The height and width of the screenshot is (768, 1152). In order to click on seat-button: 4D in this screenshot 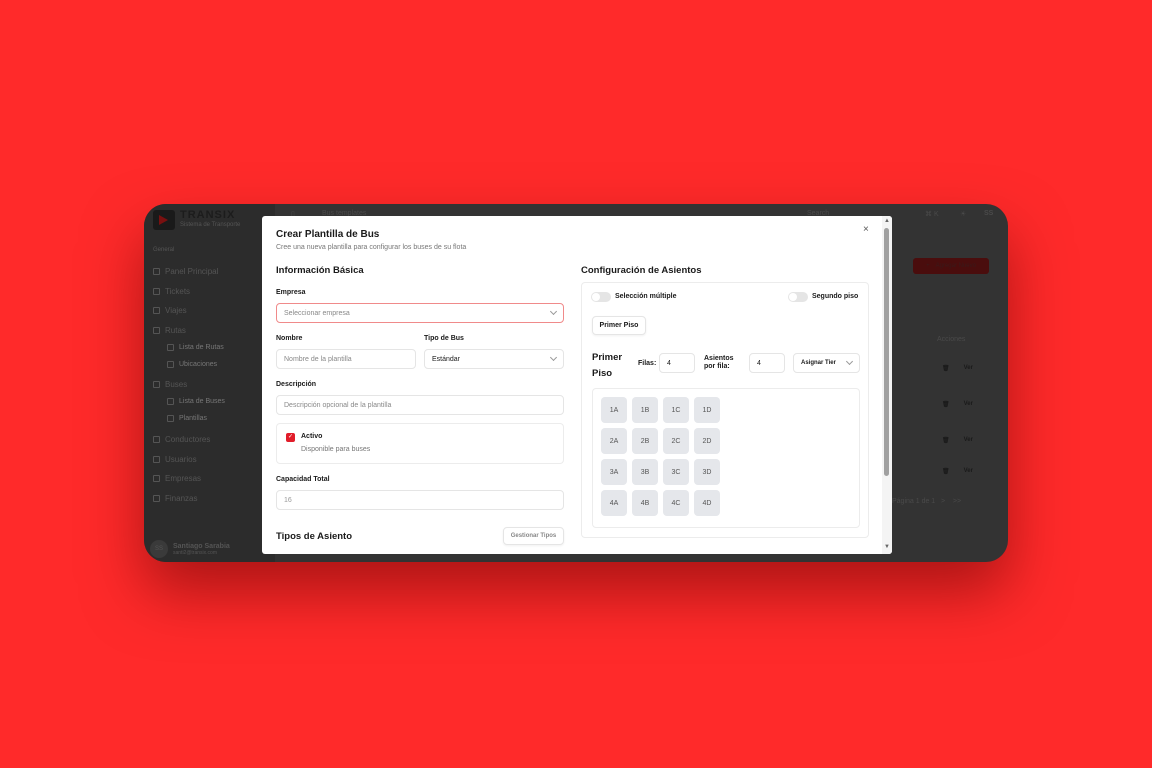, I will do `click(707, 503)`.